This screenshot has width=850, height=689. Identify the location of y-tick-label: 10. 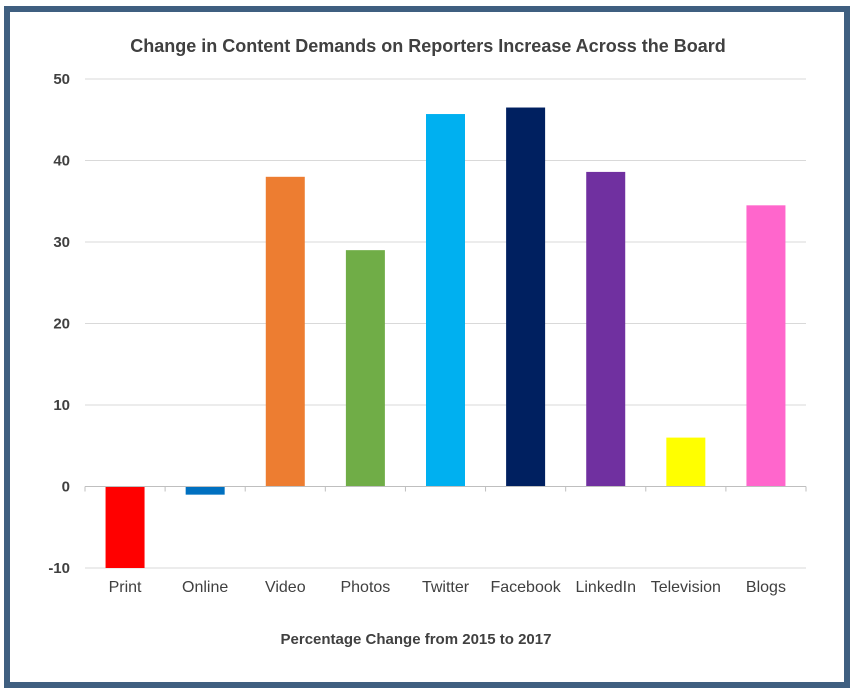
(61, 405).